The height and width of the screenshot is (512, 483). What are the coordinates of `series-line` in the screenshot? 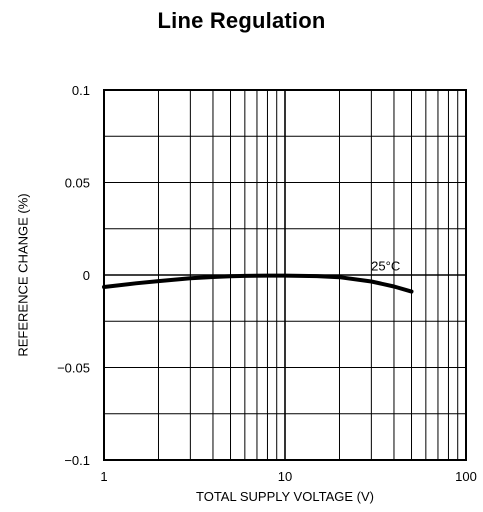 It's located at (258, 283).